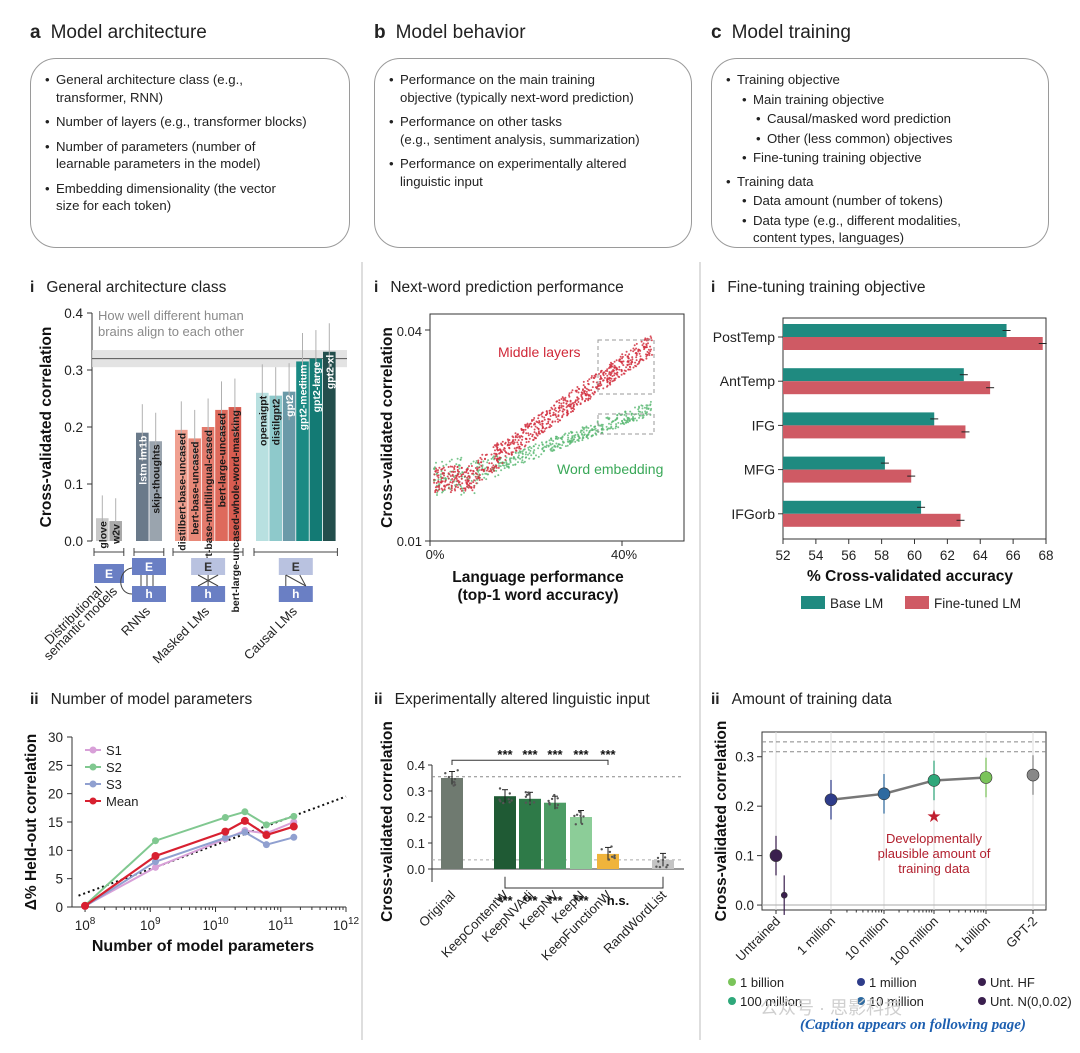 Image resolution: width=1080 pixels, height=1053 pixels. Describe the element at coordinates (118, 32) in the screenshot. I see `section-a-header: a Model architecture` at that location.